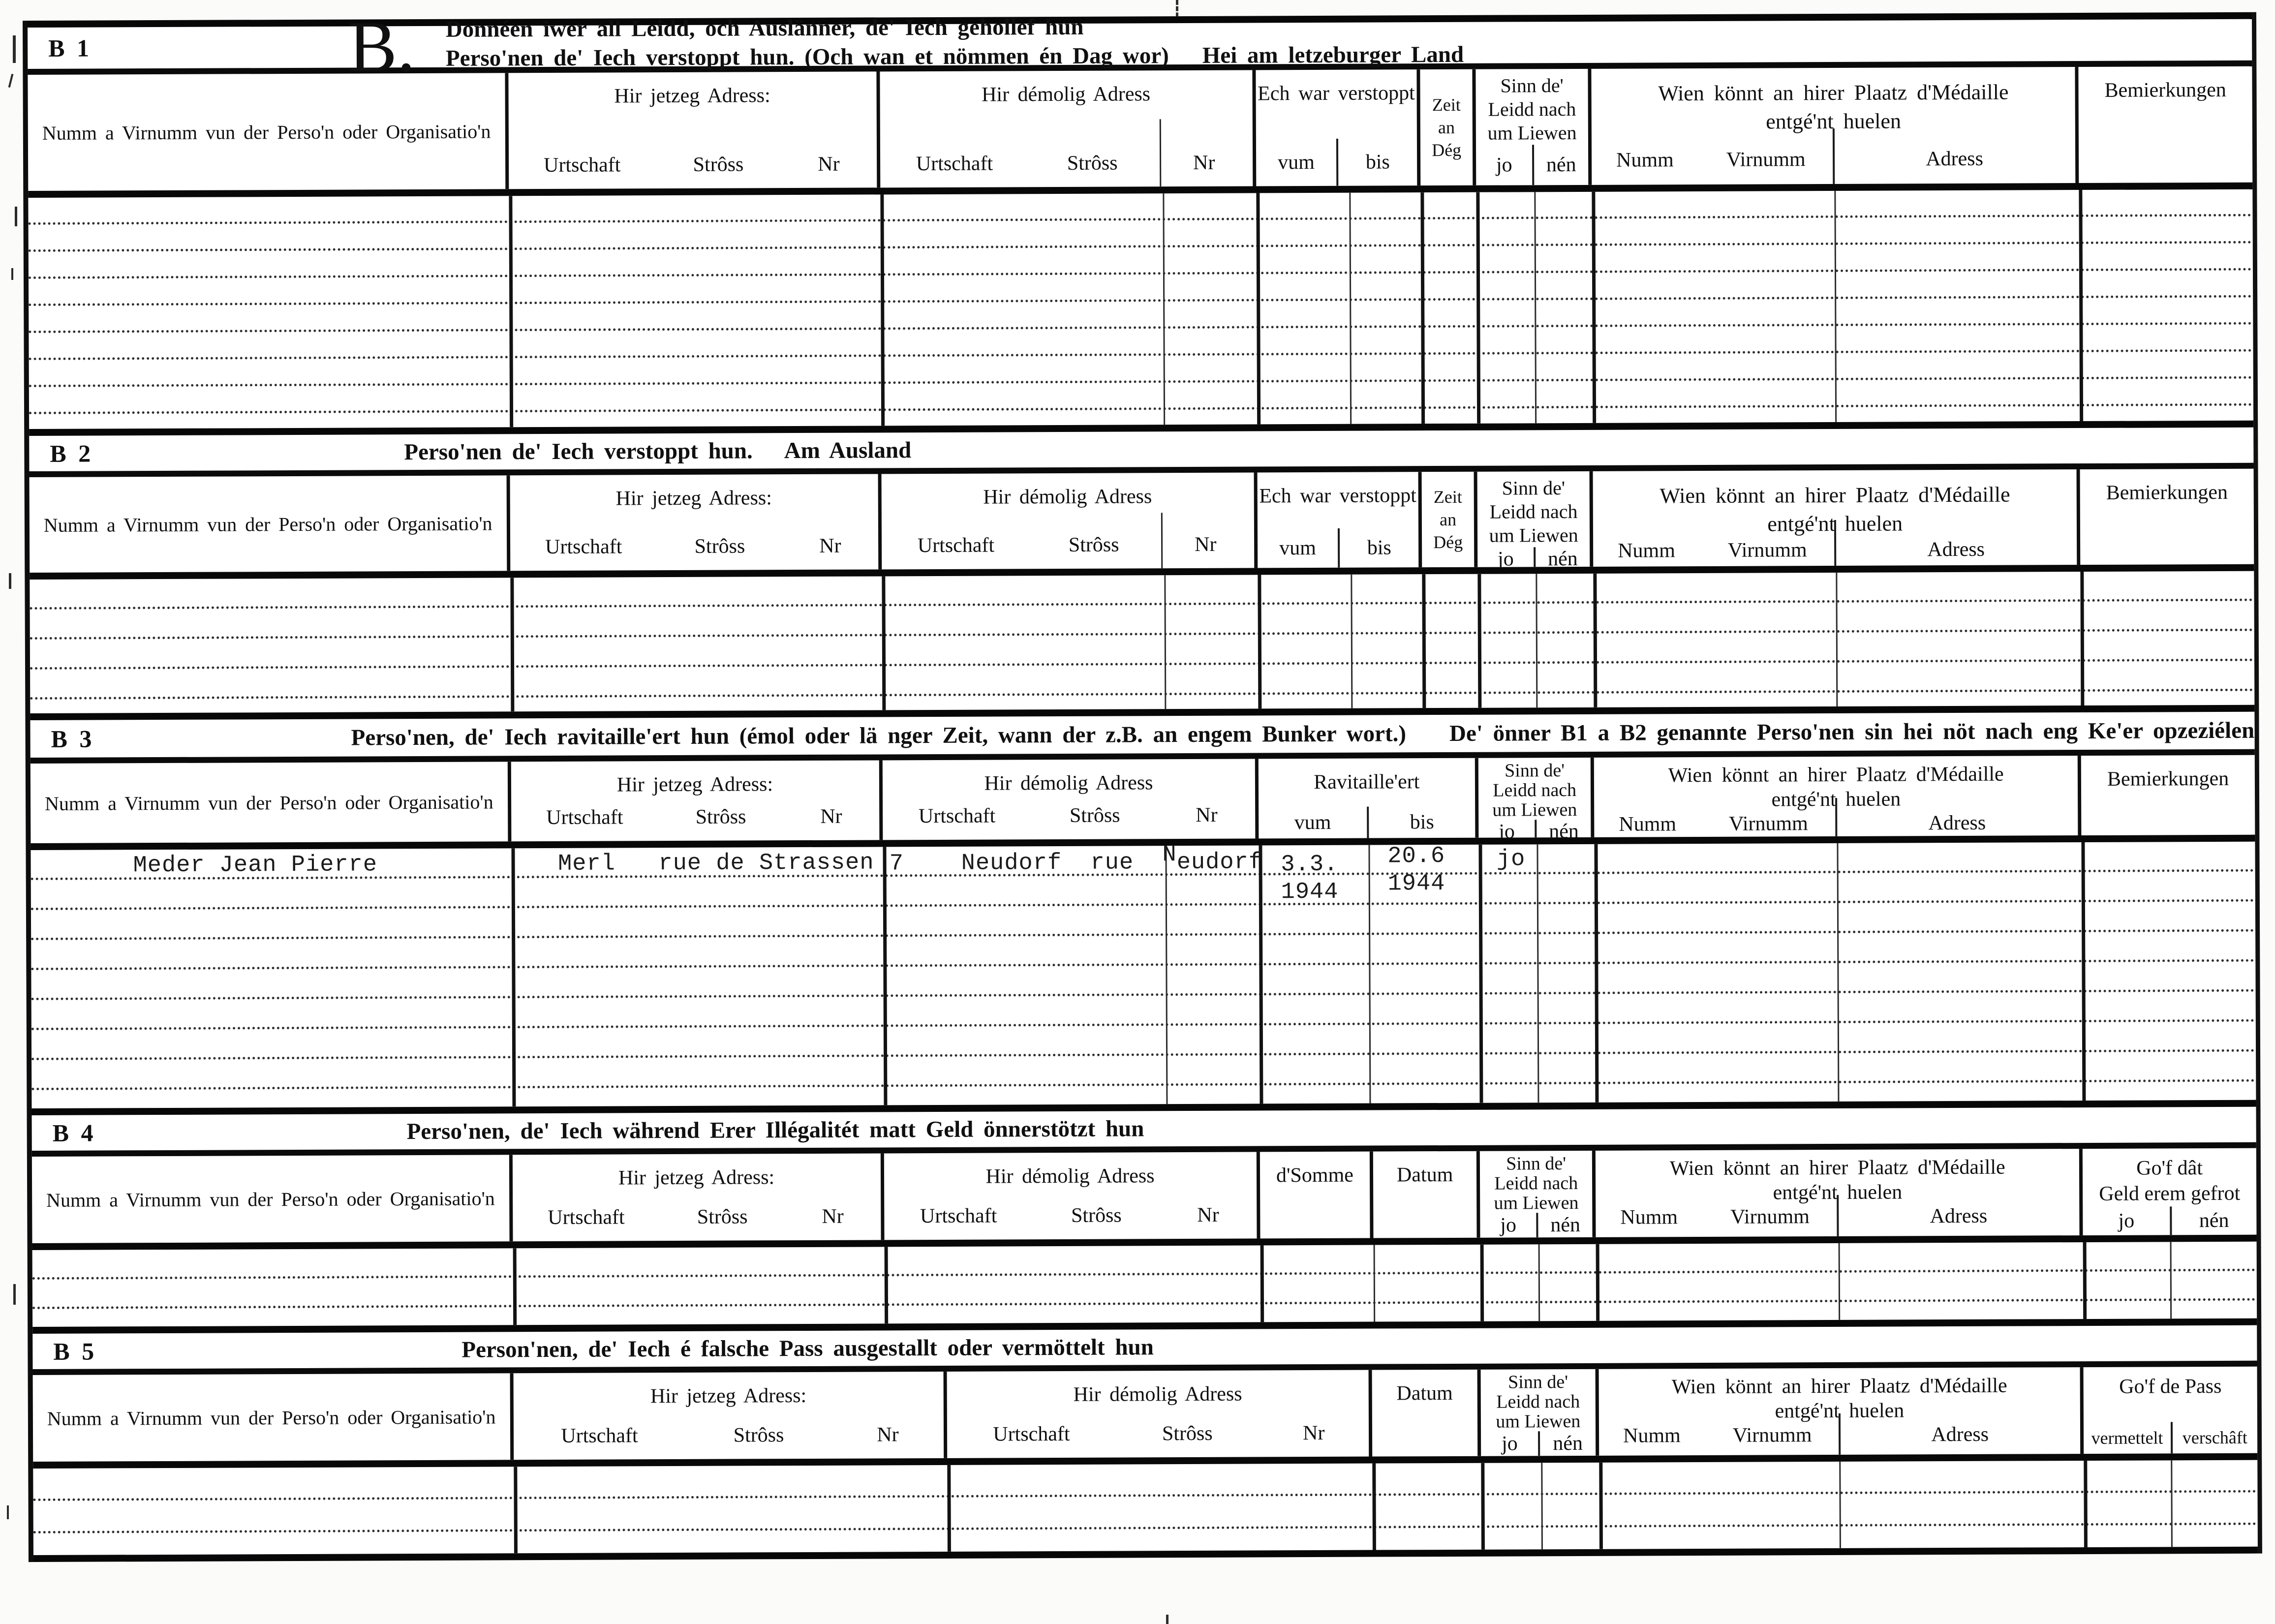 This screenshot has height=1624, width=2275. Describe the element at coordinates (1076, 859) in the screenshot. I see `entry-demolig-adress: 7 Neudorf rue Neudorf` at that location.